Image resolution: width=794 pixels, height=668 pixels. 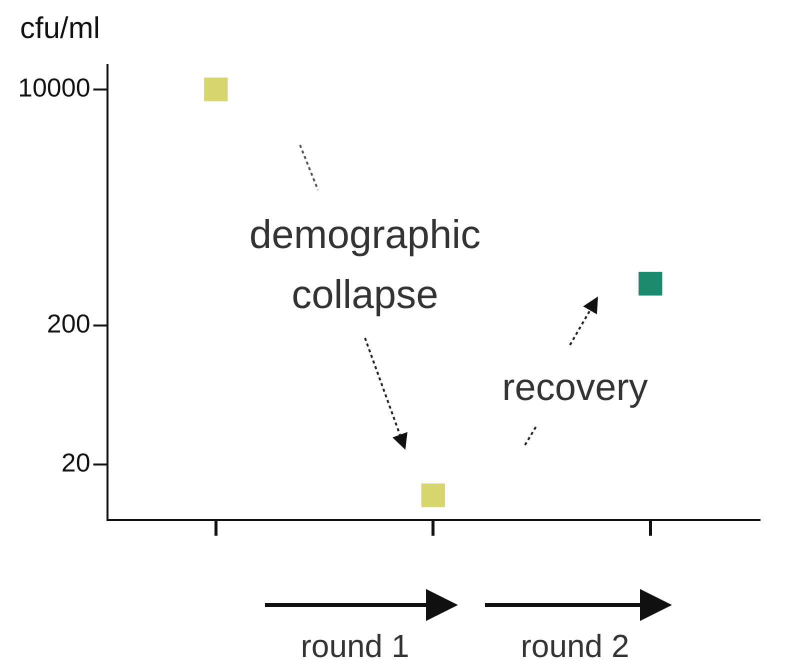 I want to click on text: round 2, so click(x=575, y=646).